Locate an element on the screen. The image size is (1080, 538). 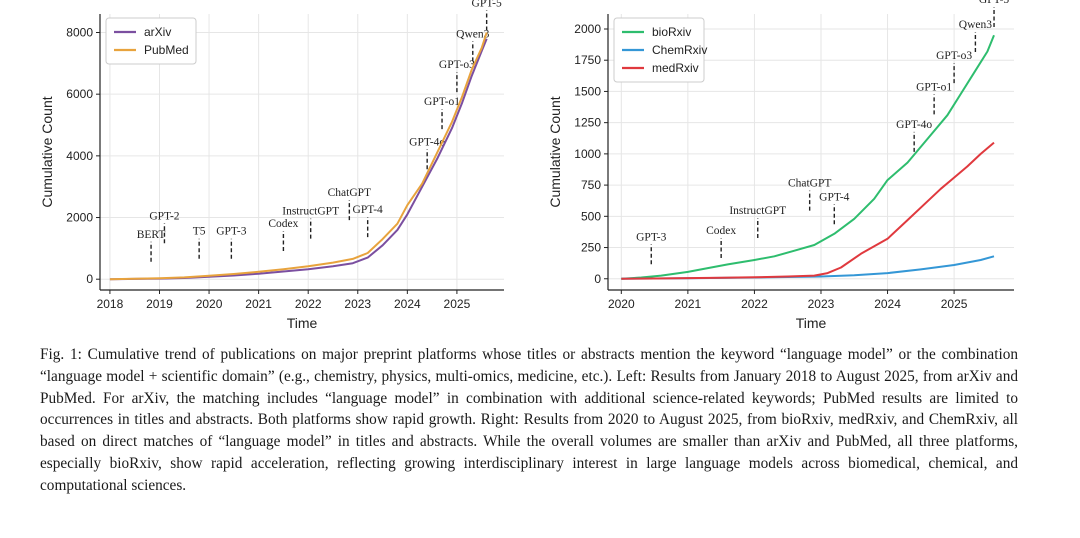
y-tick-label: 750 is located at coordinates (591, 185).